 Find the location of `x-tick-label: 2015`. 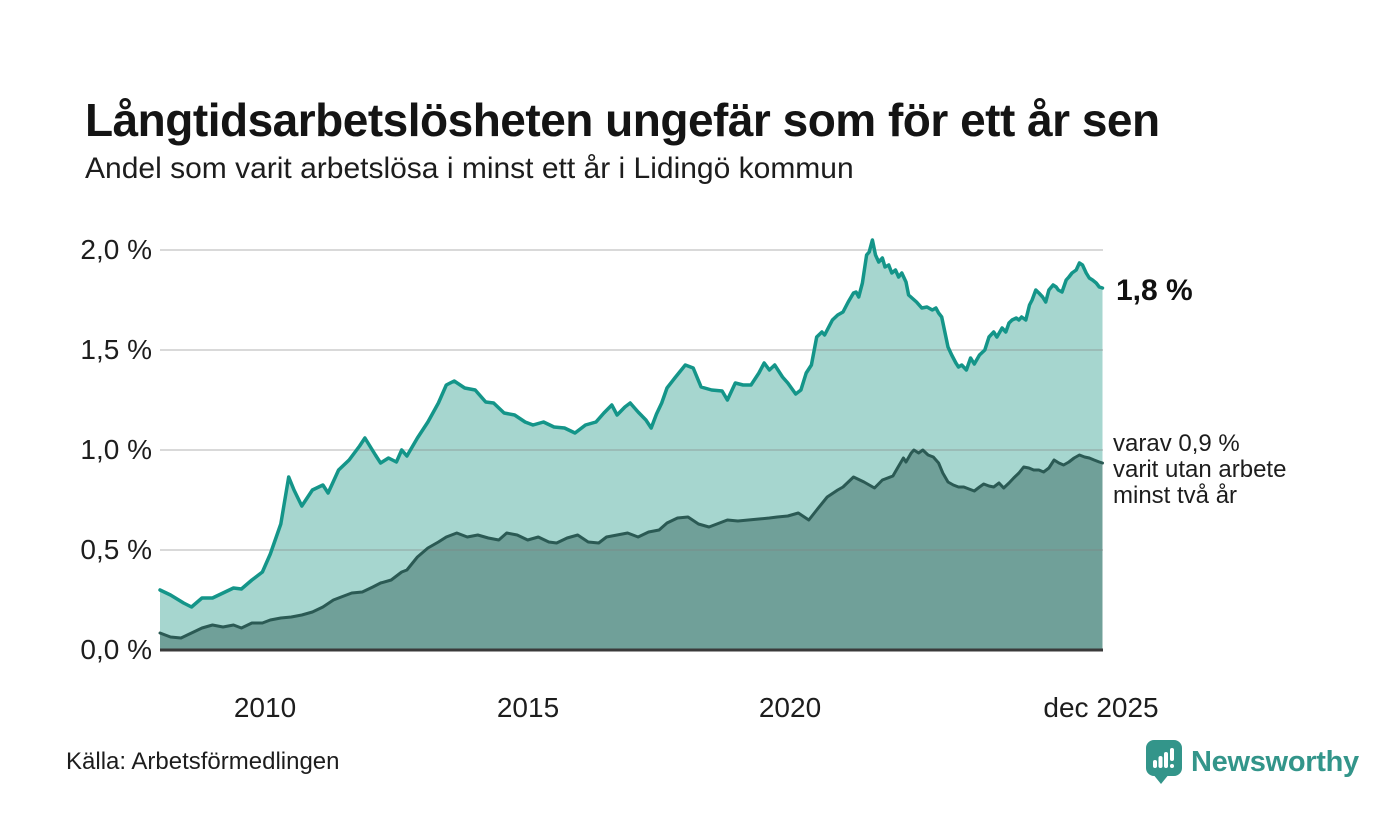

x-tick-label: 2015 is located at coordinates (528, 707).